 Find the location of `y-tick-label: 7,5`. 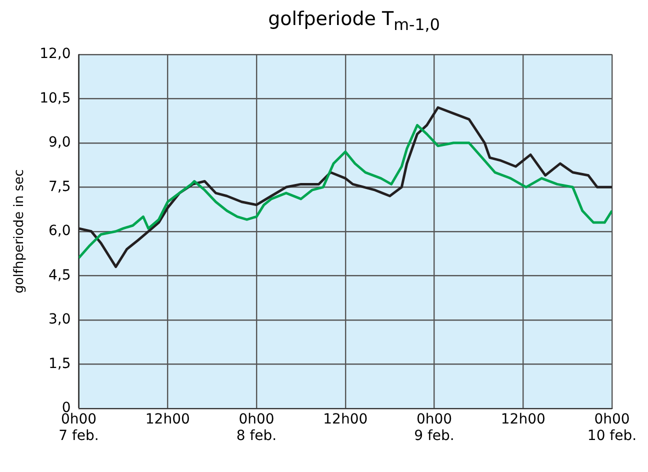

y-tick-label: 7,5 is located at coordinates (59, 186).